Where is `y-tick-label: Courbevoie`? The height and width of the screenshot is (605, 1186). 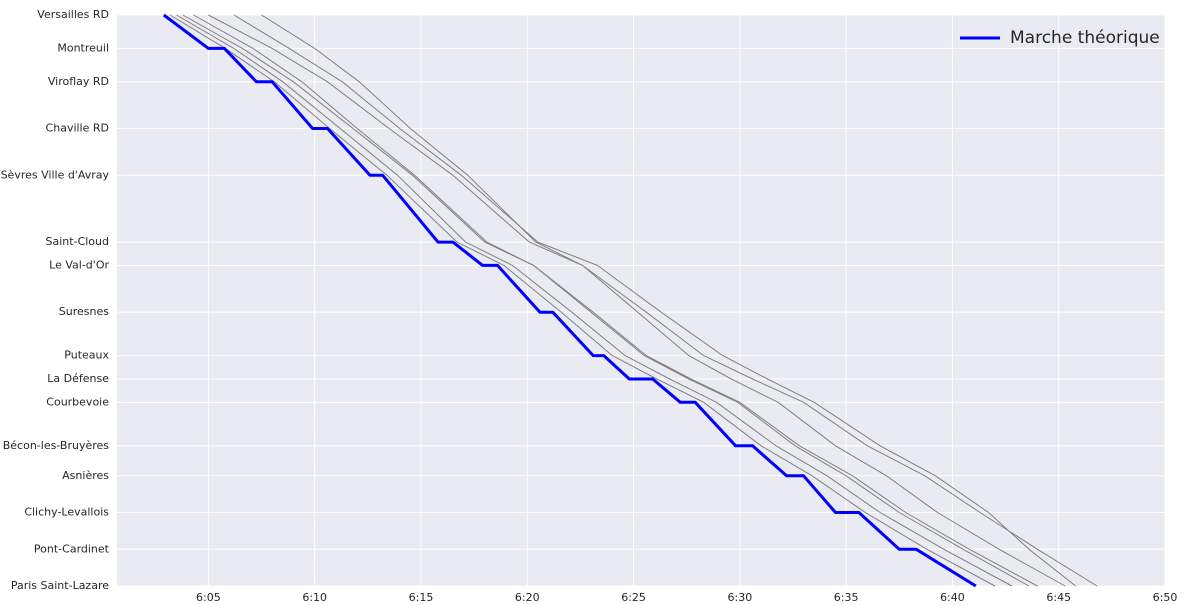 y-tick-label: Courbevoie is located at coordinates (77, 401).